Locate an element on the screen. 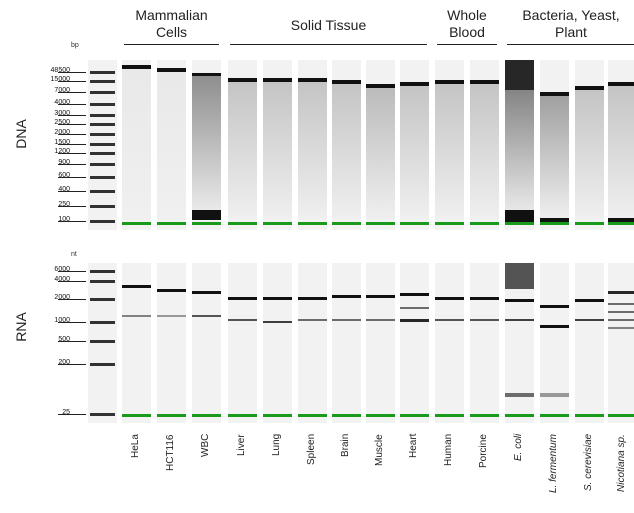 This screenshot has width=634, height=513. rna-ladder-label: 25 is located at coordinates (66, 412).